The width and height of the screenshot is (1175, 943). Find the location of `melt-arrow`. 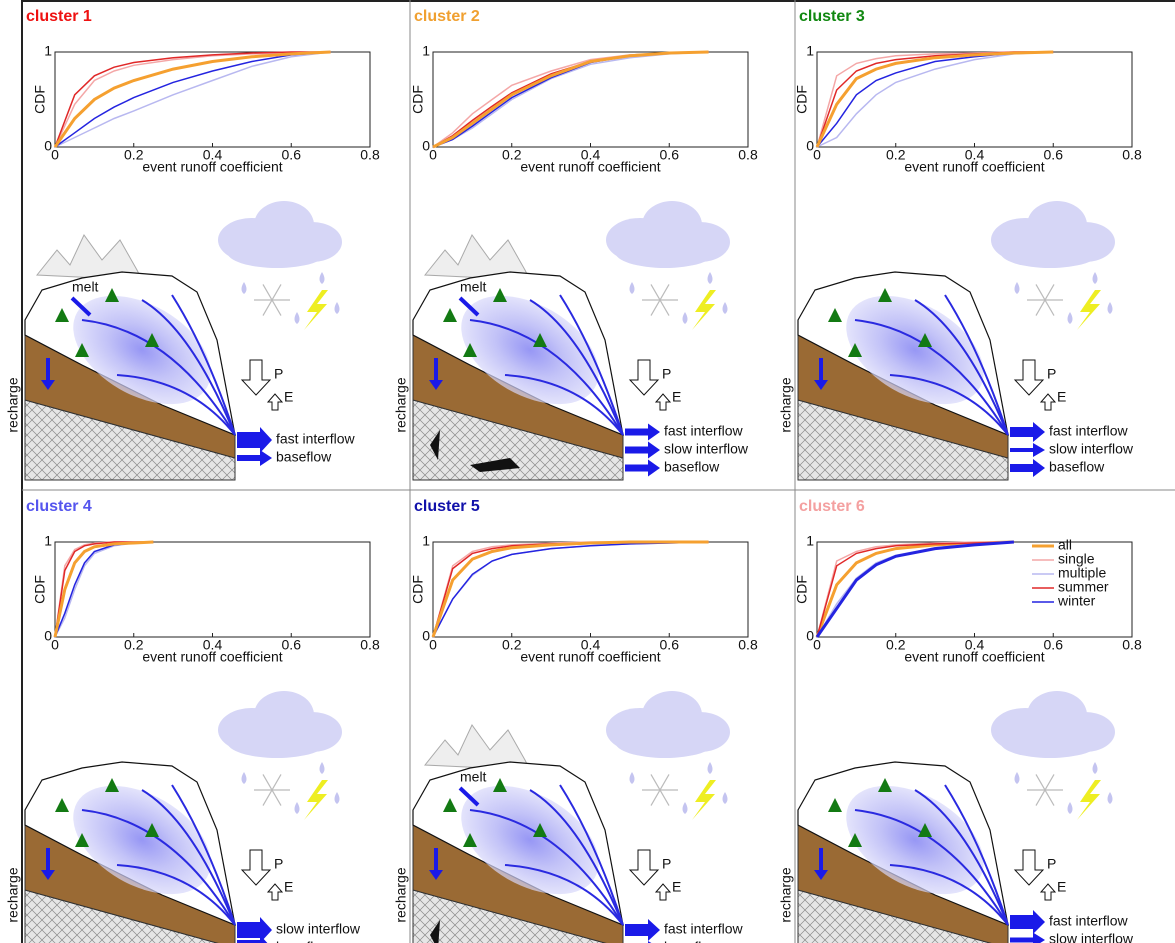

melt-arrow is located at coordinates (81, 306).